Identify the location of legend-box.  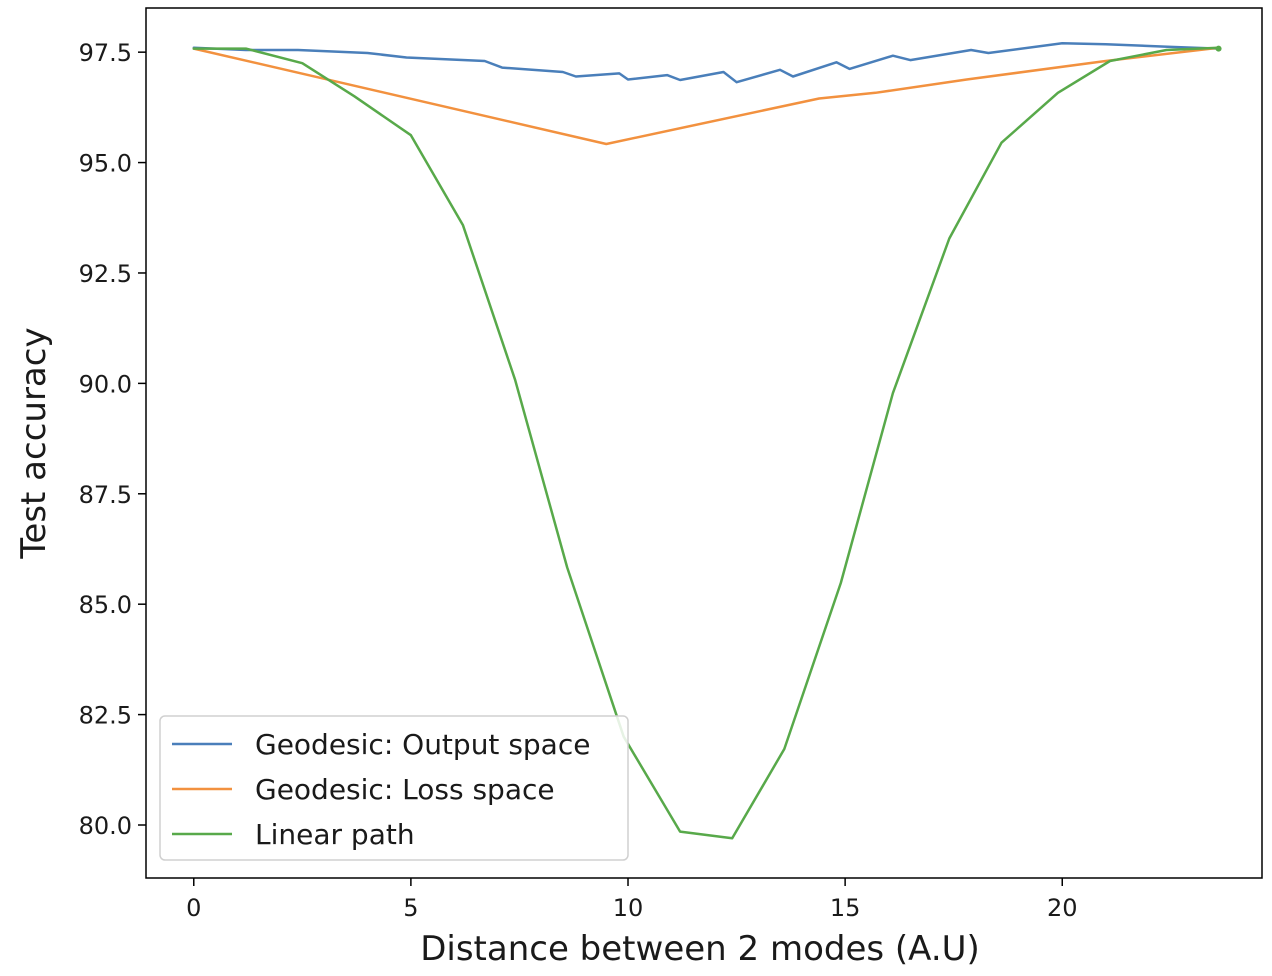
(394, 788).